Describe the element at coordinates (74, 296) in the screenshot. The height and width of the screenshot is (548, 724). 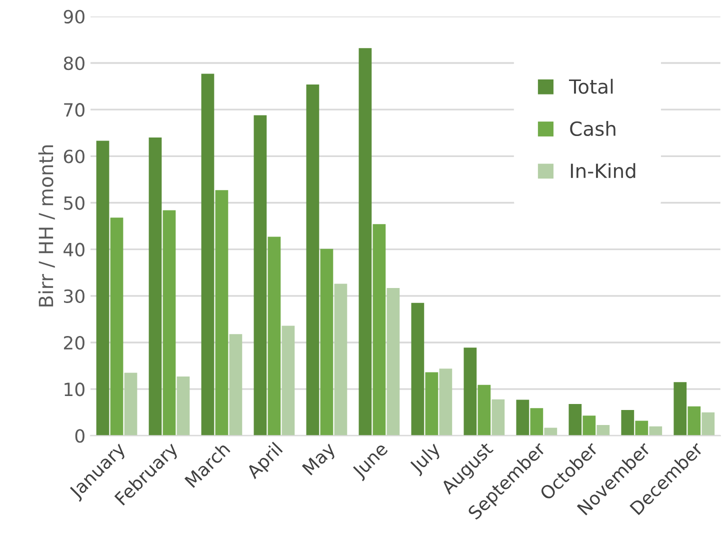
I see `y-tick-label: 30` at that location.